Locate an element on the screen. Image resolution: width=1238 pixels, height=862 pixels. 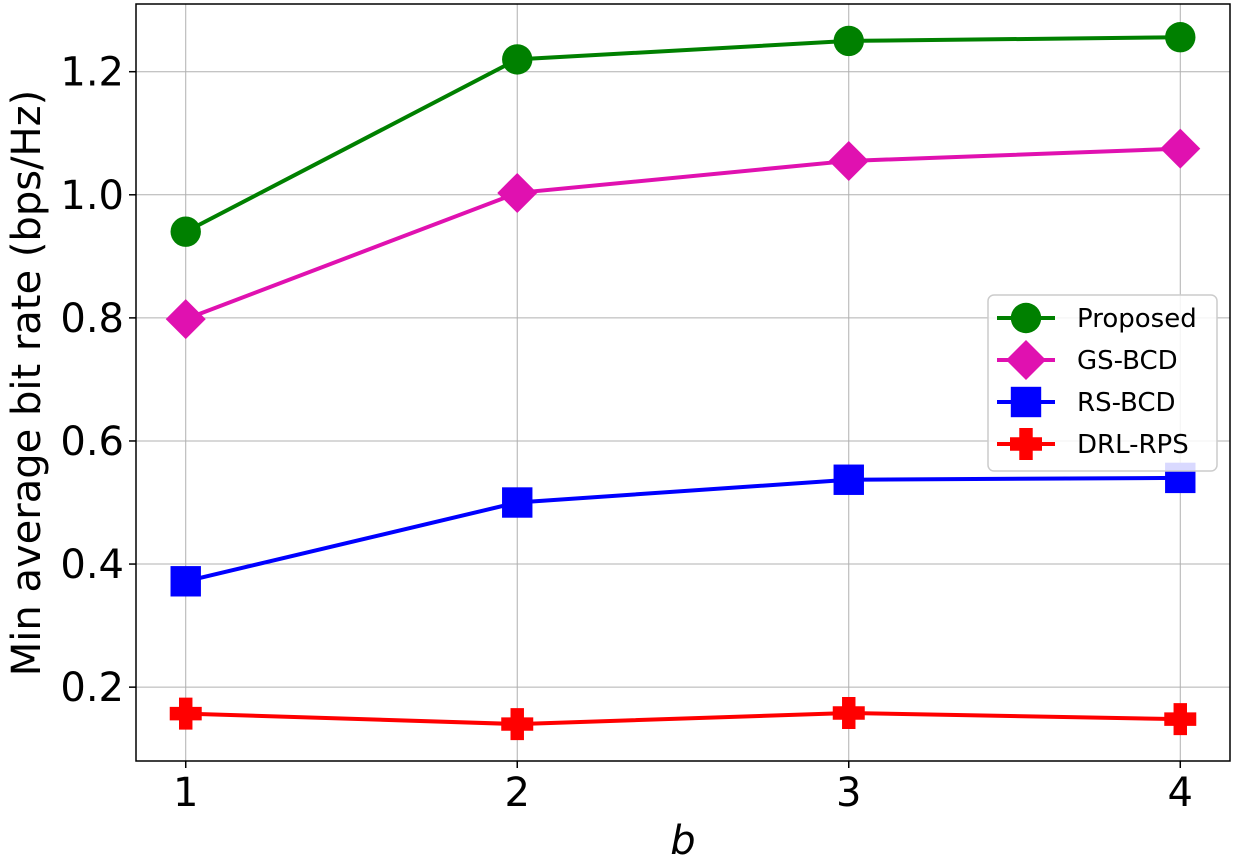
y-tick-label: 1.2 is located at coordinates (92, 73).